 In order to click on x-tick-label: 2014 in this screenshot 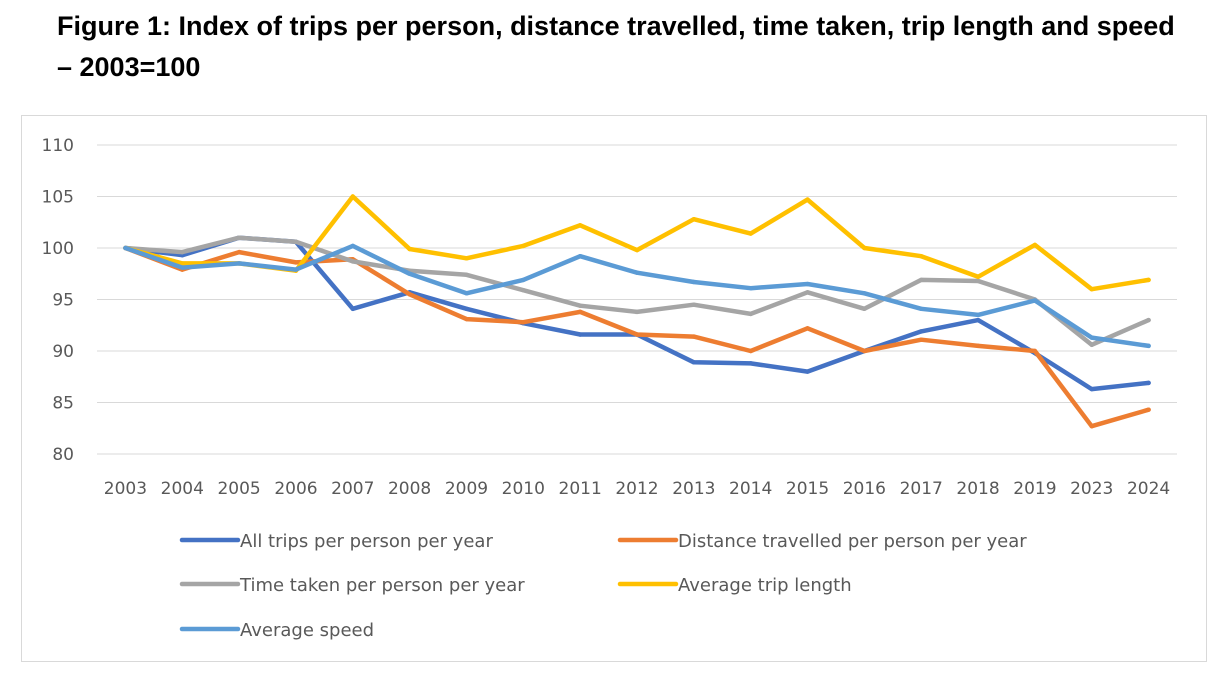, I will do `click(750, 489)`.